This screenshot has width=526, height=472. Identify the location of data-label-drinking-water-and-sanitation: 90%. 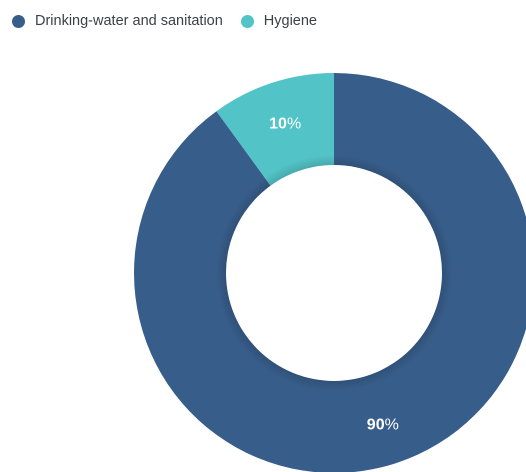
(383, 424).